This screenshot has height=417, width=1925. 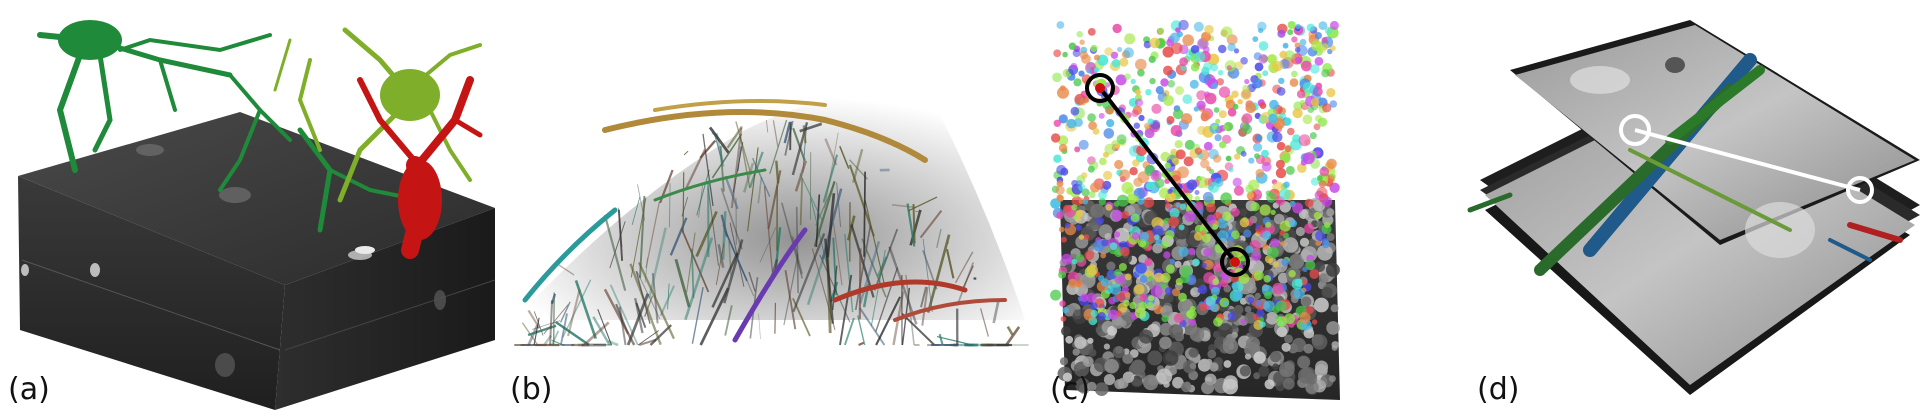 What do you see at coordinates (151, 293) in the screenshot?
I see `em-block-front` at bounding box center [151, 293].